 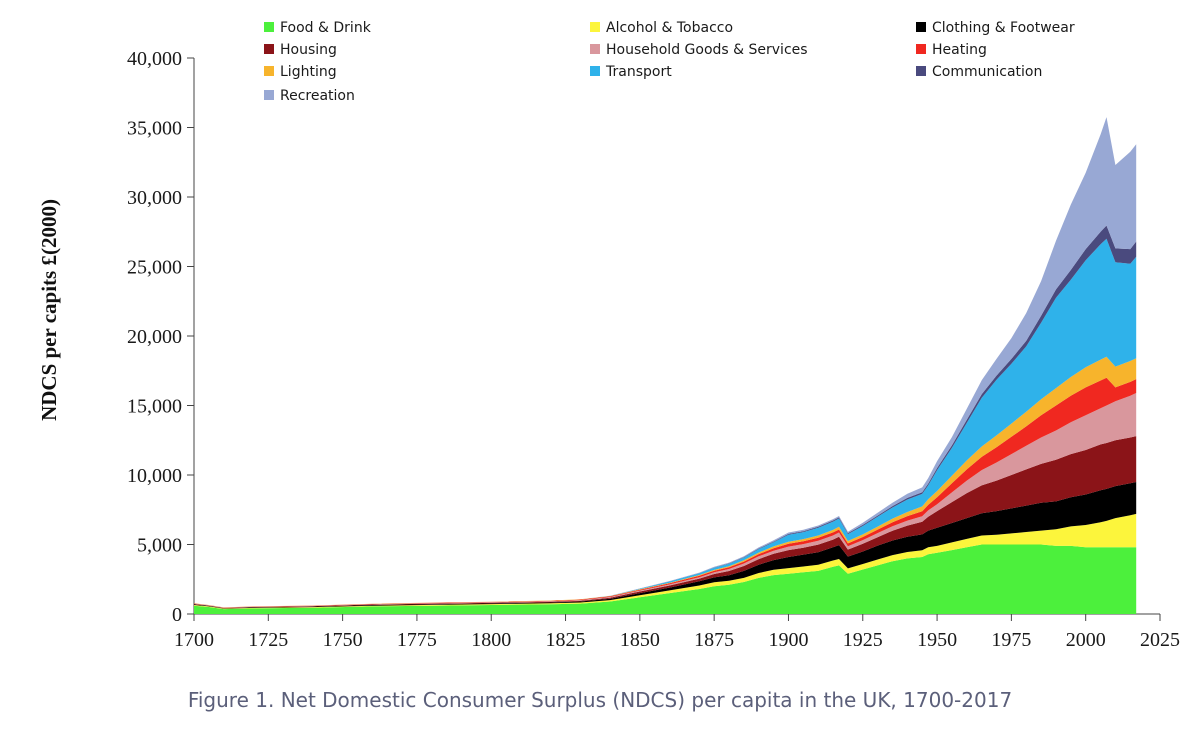 I want to click on legend-label: Clothing & Footwear, so click(x=1003, y=28).